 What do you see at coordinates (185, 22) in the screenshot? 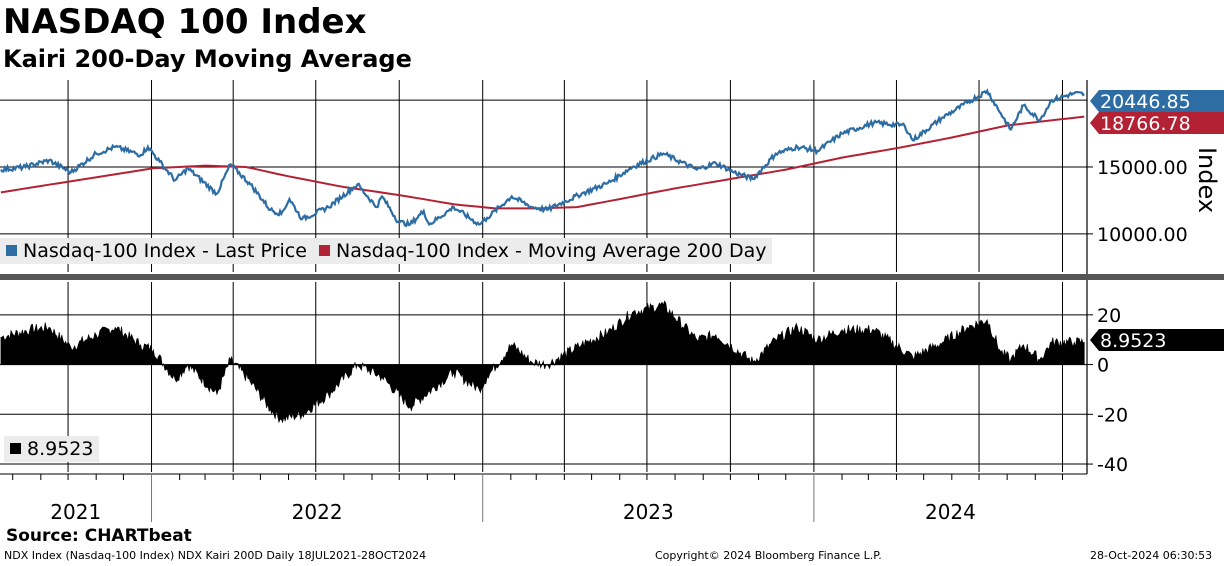
I see `page-title: NASDAQ 100 Index` at bounding box center [185, 22].